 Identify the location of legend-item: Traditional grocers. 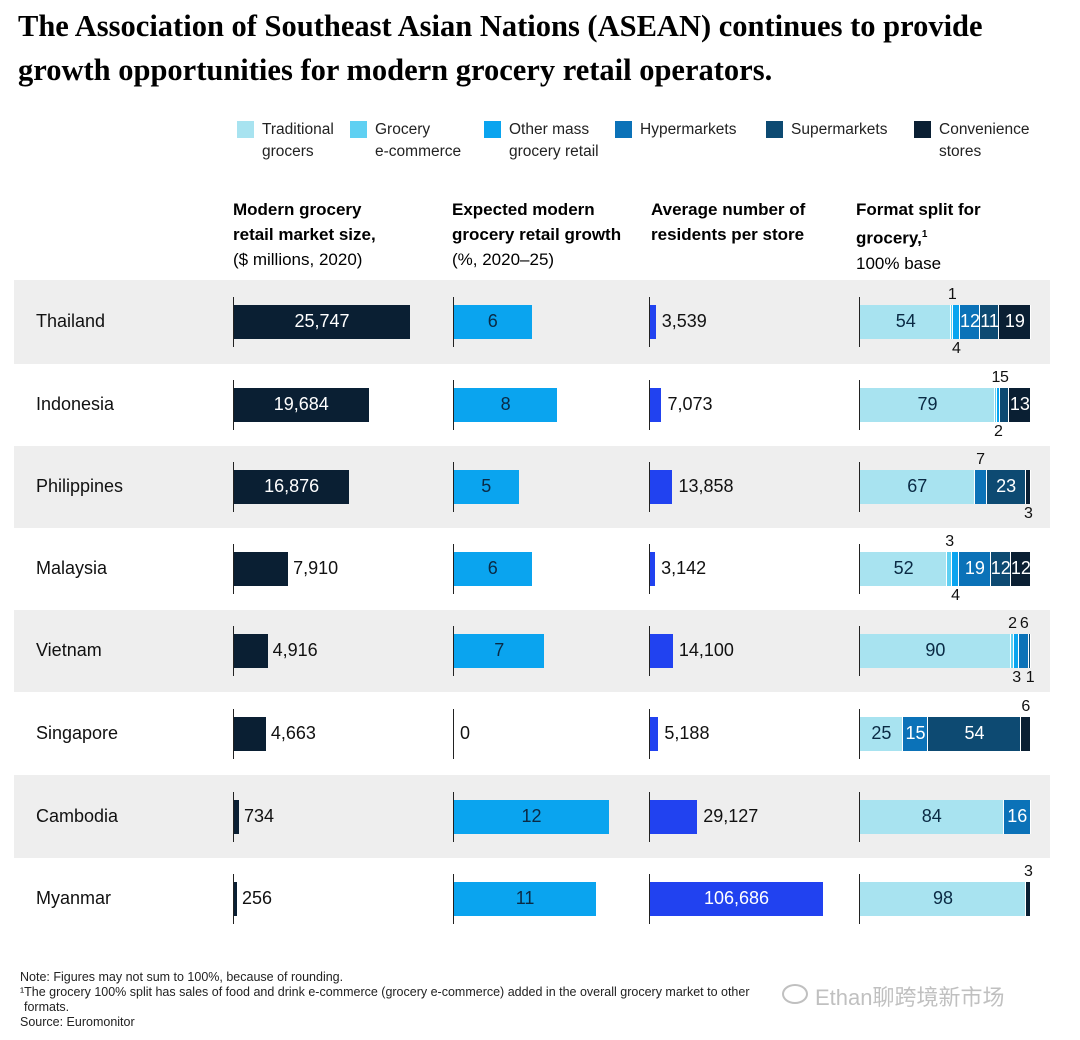
(285, 141).